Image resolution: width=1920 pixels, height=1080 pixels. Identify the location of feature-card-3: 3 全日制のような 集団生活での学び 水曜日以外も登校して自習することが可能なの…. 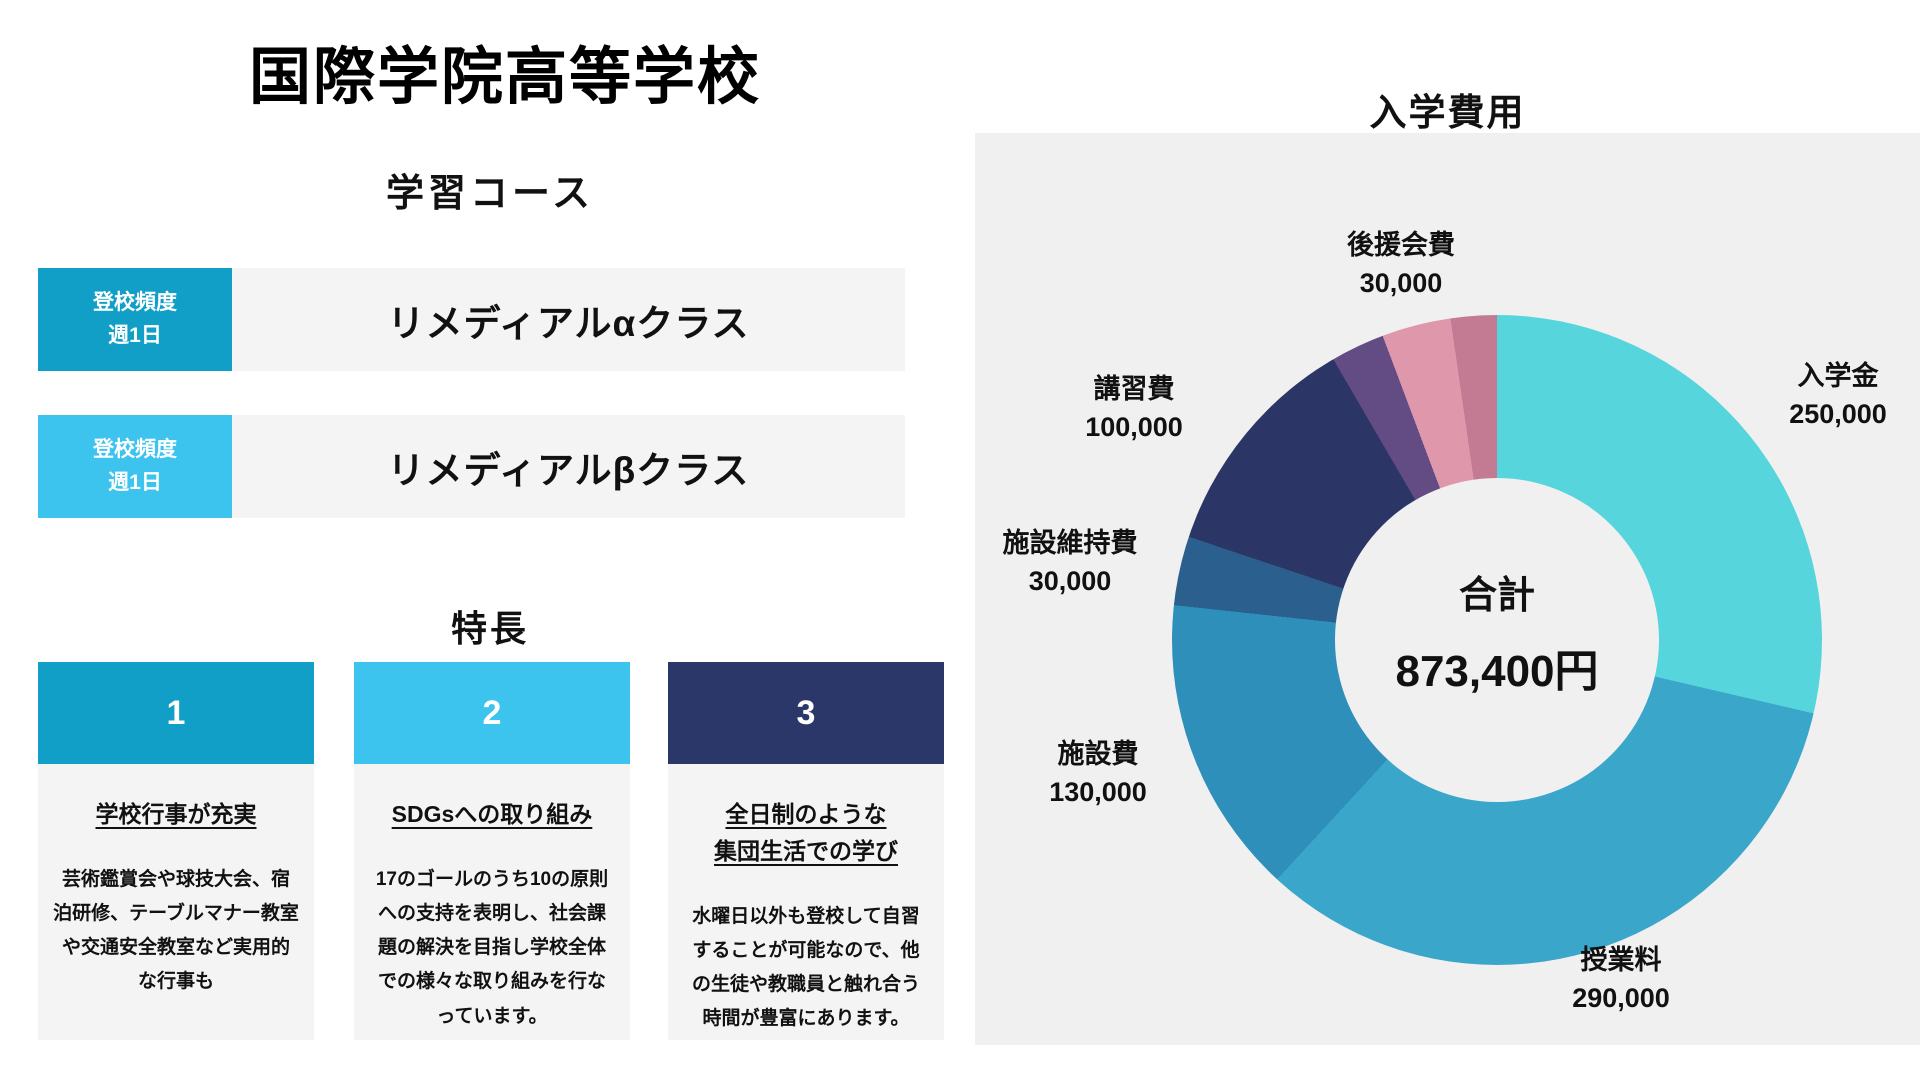
(806, 851).